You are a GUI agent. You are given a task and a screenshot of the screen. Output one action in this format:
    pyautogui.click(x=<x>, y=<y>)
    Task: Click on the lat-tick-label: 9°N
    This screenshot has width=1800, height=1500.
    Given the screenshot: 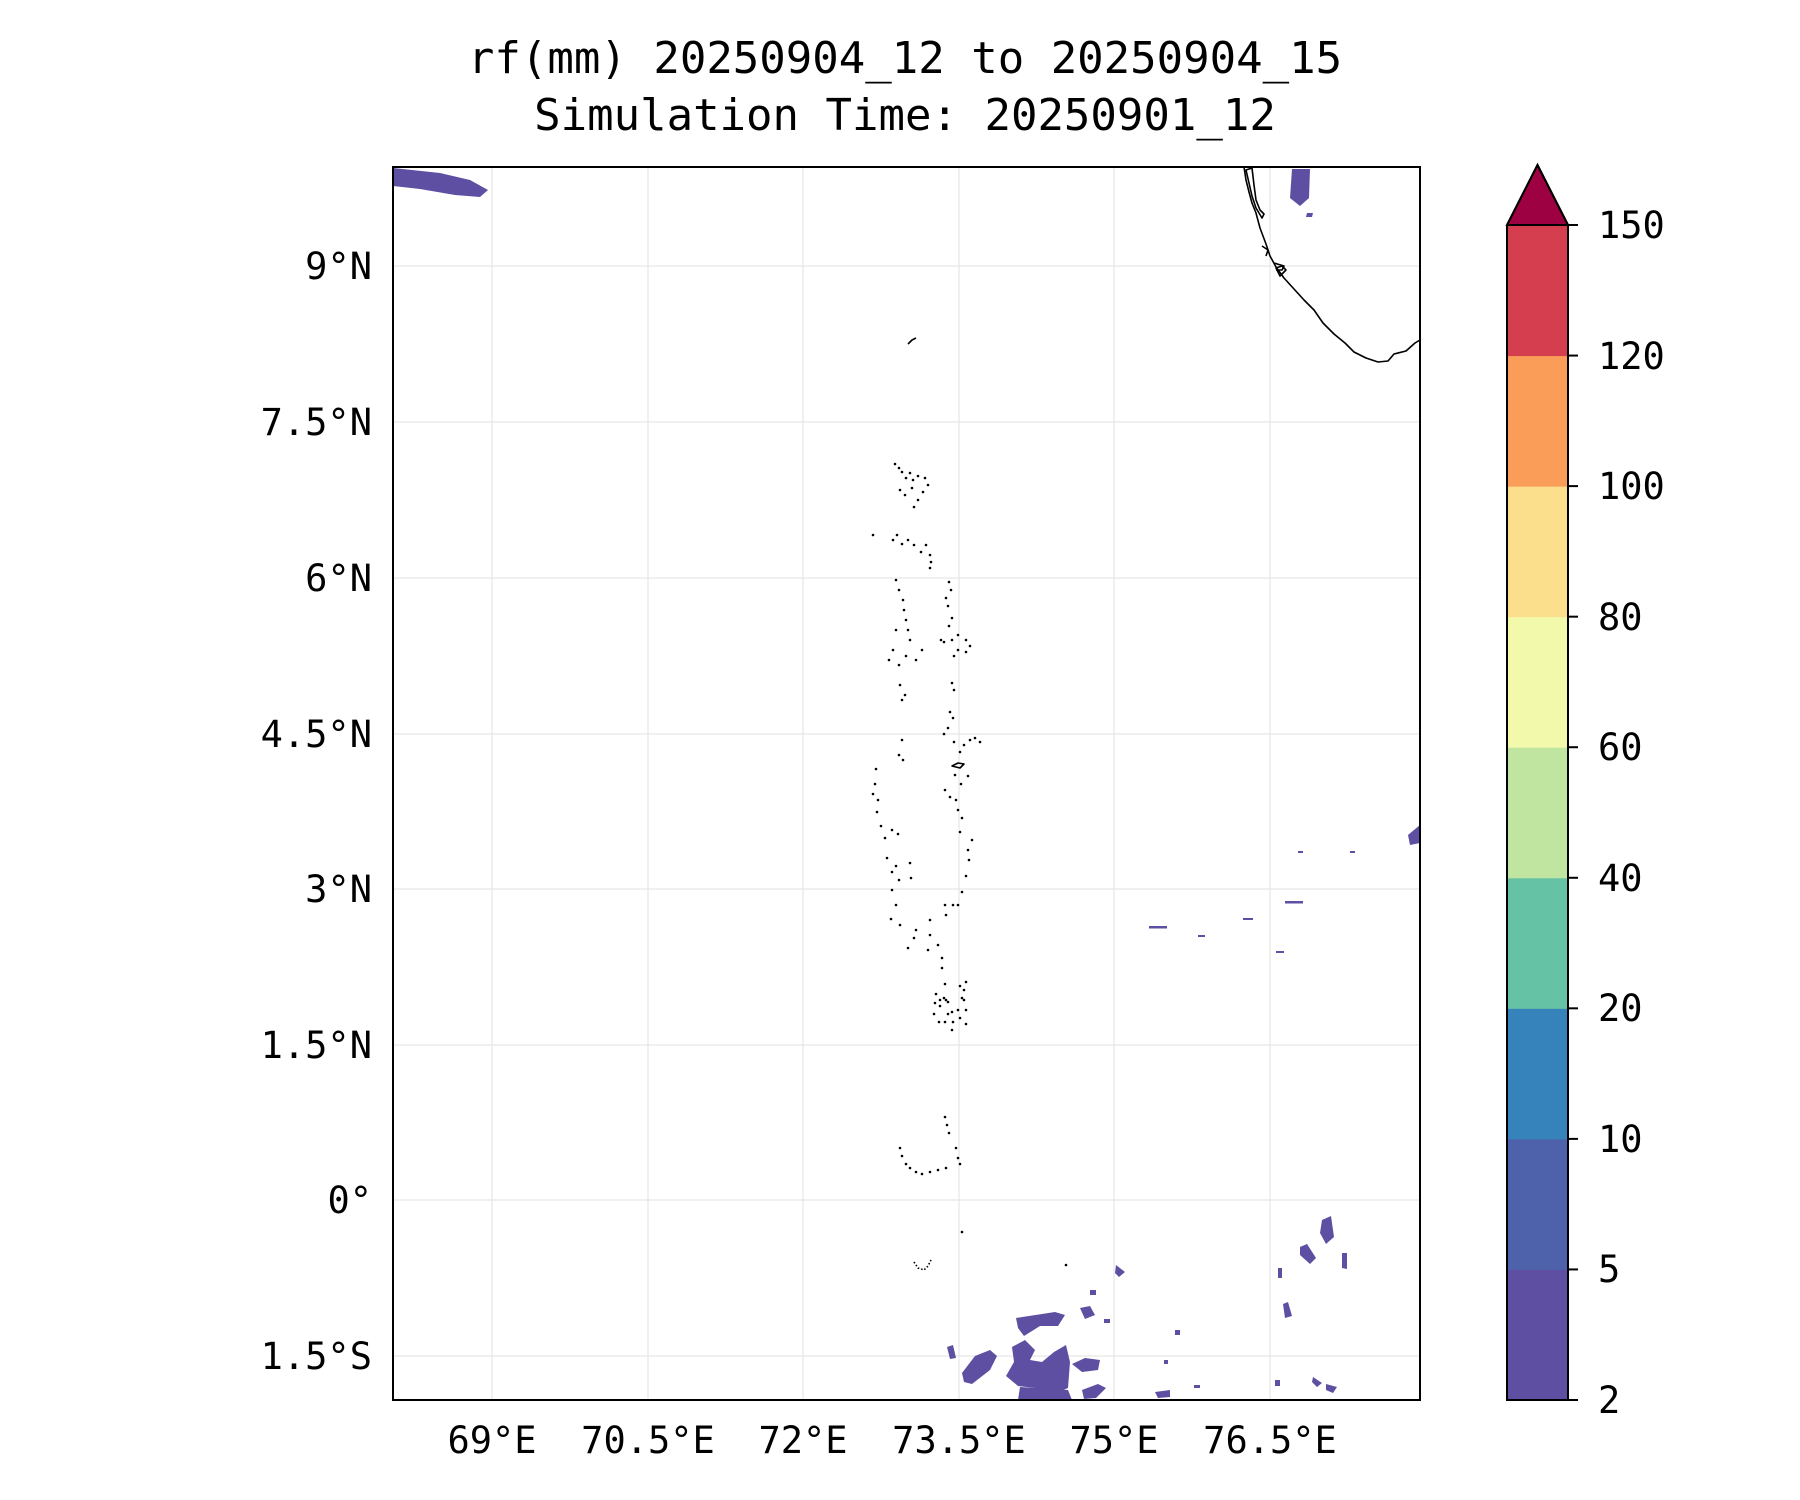 What is the action you would take?
    pyautogui.click(x=338, y=266)
    